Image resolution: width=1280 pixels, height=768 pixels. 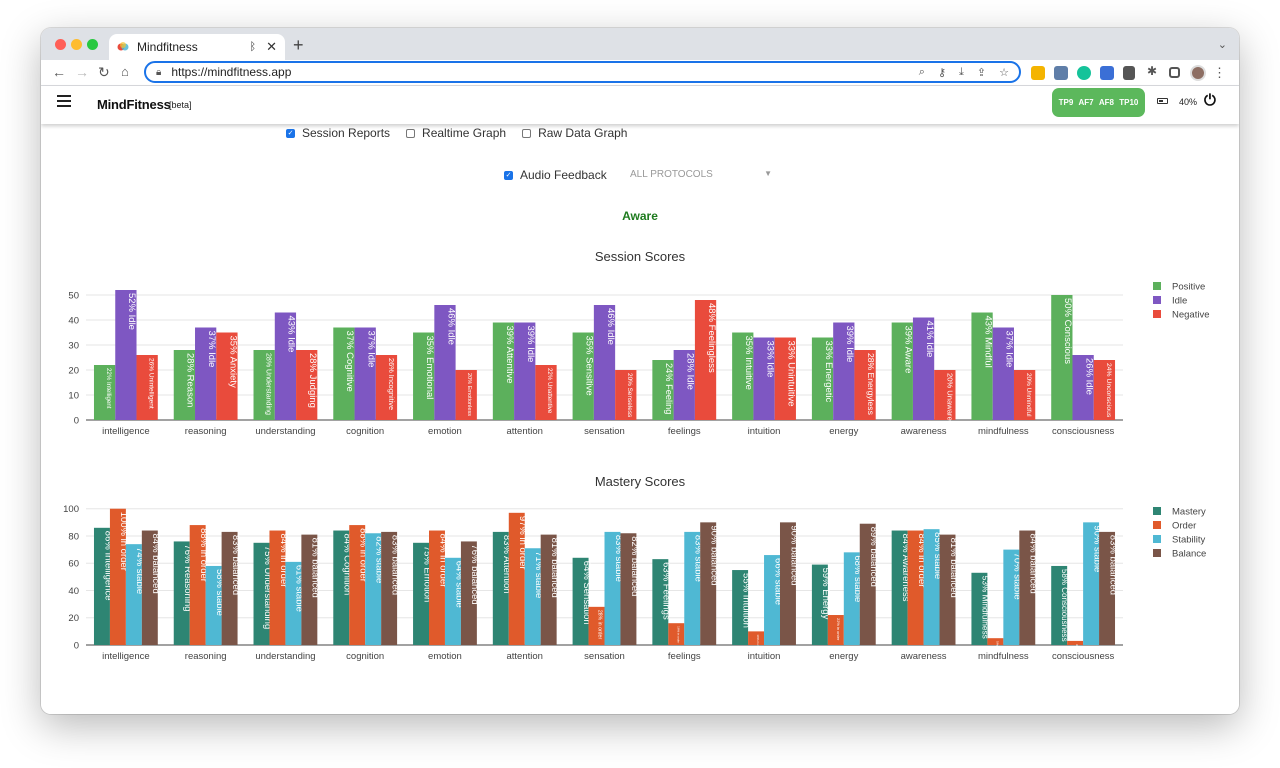 What do you see at coordinates (942, 72) in the screenshot?
I see `key-icon: ⚷` at bounding box center [942, 72].